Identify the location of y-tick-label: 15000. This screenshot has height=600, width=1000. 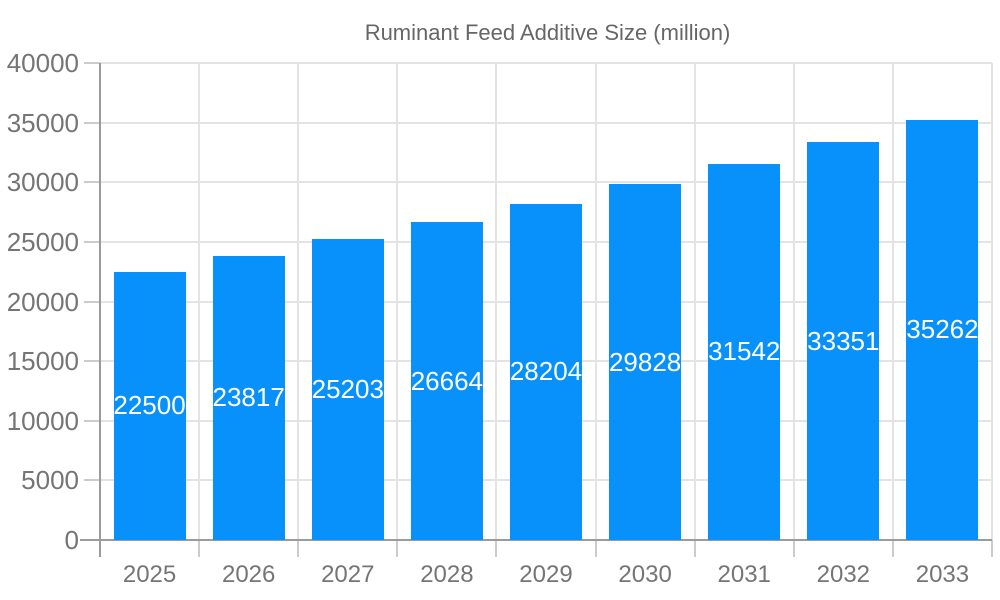
(42, 361).